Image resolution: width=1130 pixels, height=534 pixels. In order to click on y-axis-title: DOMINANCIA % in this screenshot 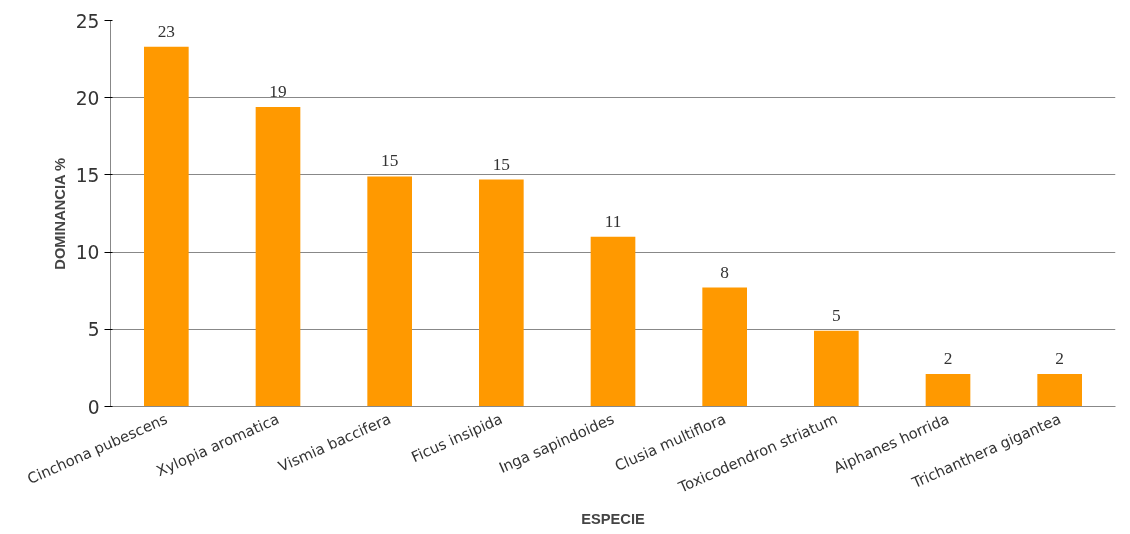, I will do `click(59, 213)`.